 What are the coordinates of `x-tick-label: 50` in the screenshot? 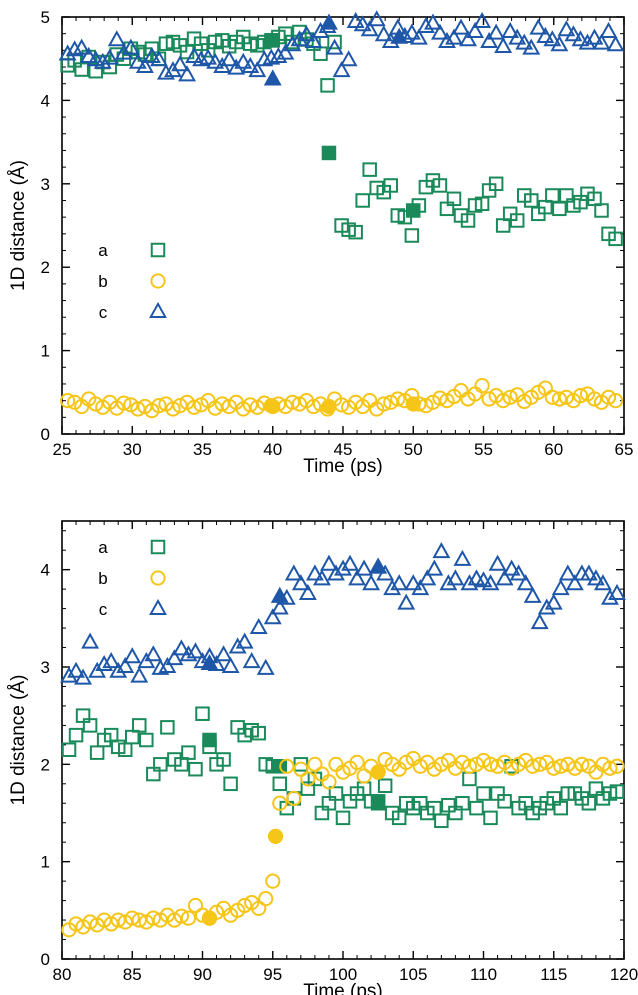 It's located at (413, 449).